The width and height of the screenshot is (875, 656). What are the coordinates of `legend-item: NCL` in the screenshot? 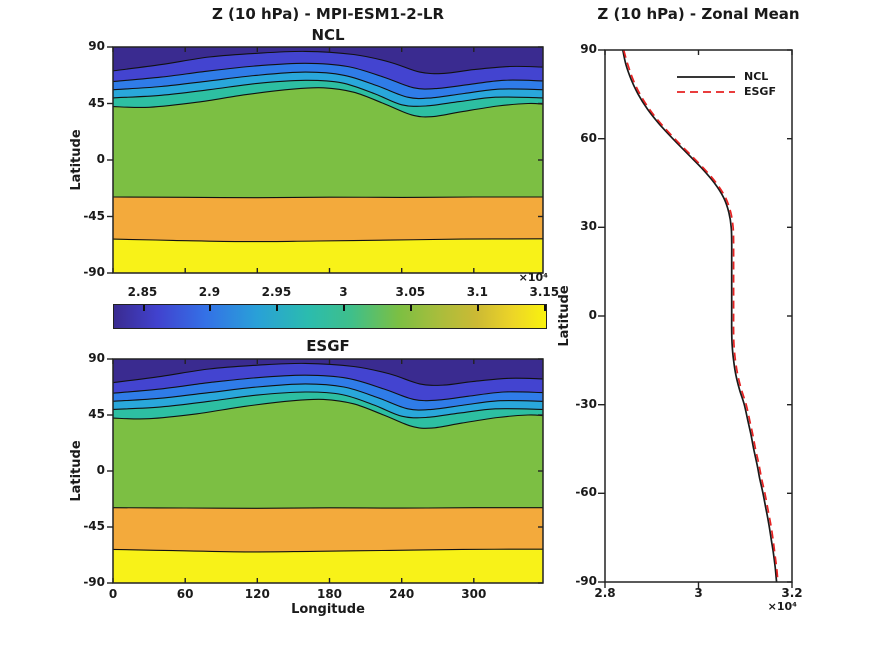 It's located at (726, 76).